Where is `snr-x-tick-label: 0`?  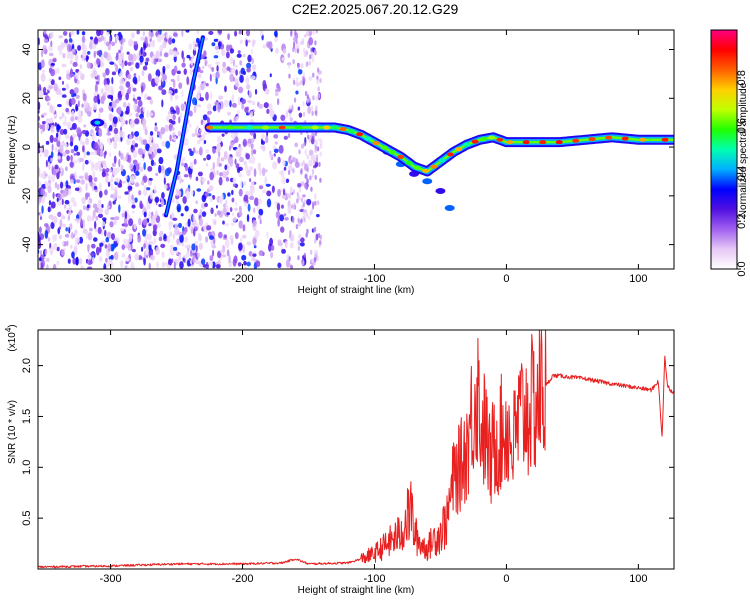
snr-x-tick-label: 0 is located at coordinates (506, 579).